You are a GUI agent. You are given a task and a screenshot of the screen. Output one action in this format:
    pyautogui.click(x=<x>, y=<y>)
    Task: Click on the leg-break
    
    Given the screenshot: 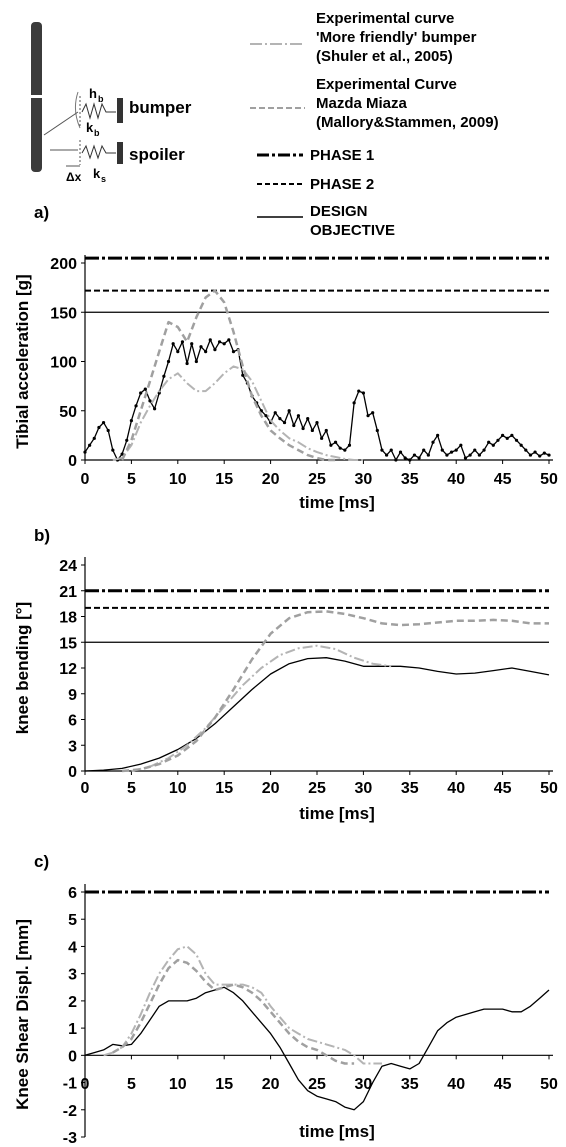 What is the action you would take?
    pyautogui.click(x=36, y=96)
    